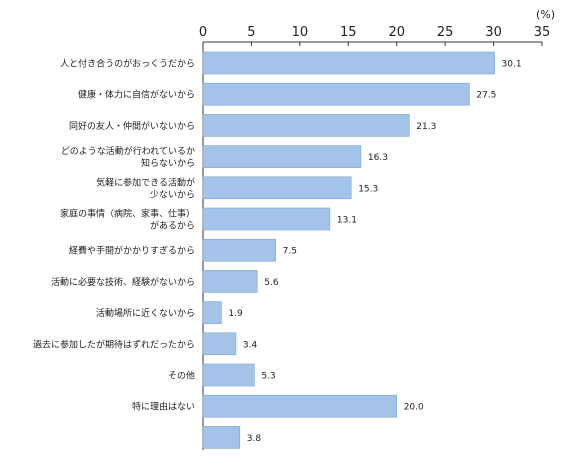  Describe the element at coordinates (145, 182) in the screenshot. I see `category-label: 気軽に参加できる活動が` at that location.